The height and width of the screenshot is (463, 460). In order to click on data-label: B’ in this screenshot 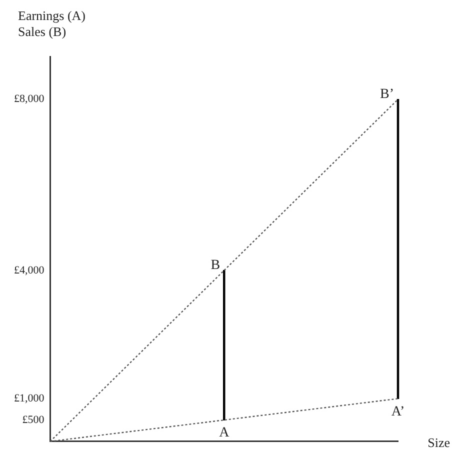, I will do `click(387, 94)`.